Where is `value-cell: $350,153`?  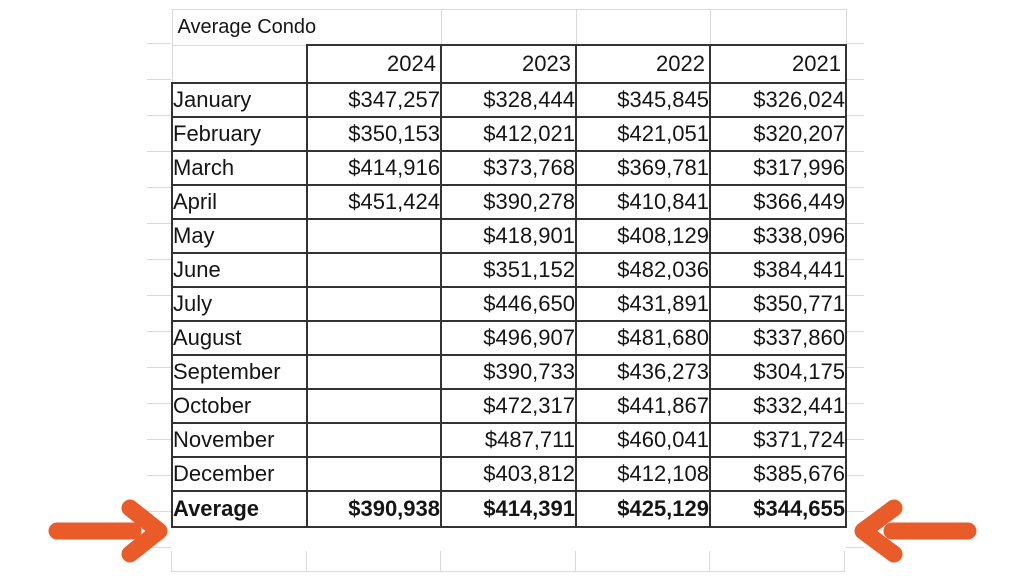
value-cell: $350,153 is located at coordinates (374, 134).